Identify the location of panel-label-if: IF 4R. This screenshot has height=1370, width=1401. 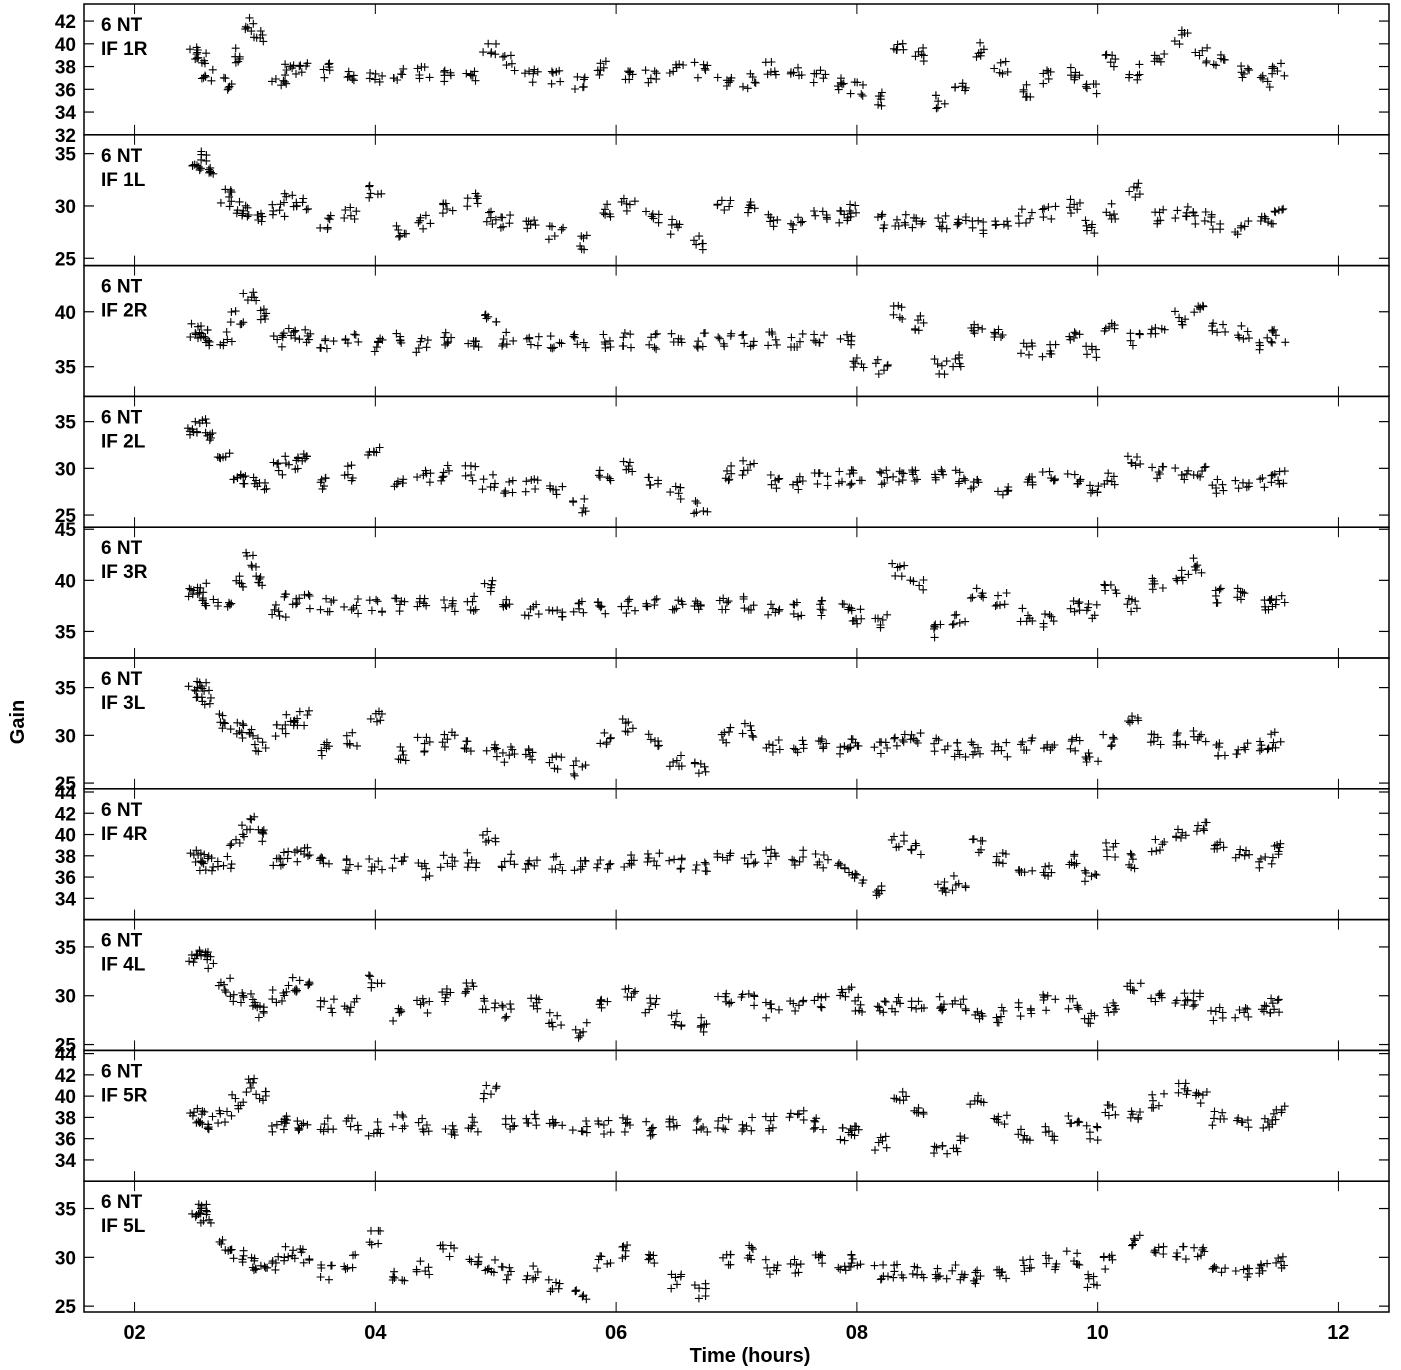
(124, 834).